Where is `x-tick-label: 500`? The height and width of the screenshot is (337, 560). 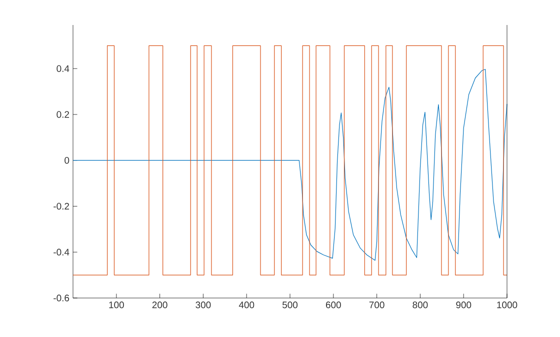
x-tick-label: 500 is located at coordinates (290, 305).